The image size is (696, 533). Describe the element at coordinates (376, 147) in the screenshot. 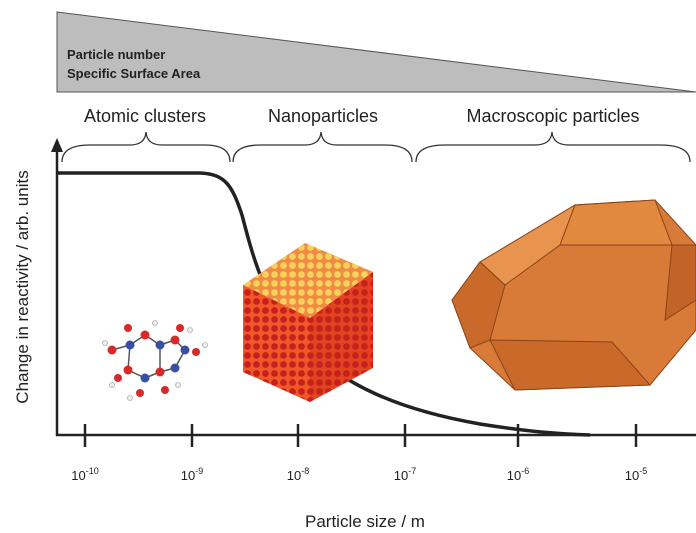

I see `braces` at that location.